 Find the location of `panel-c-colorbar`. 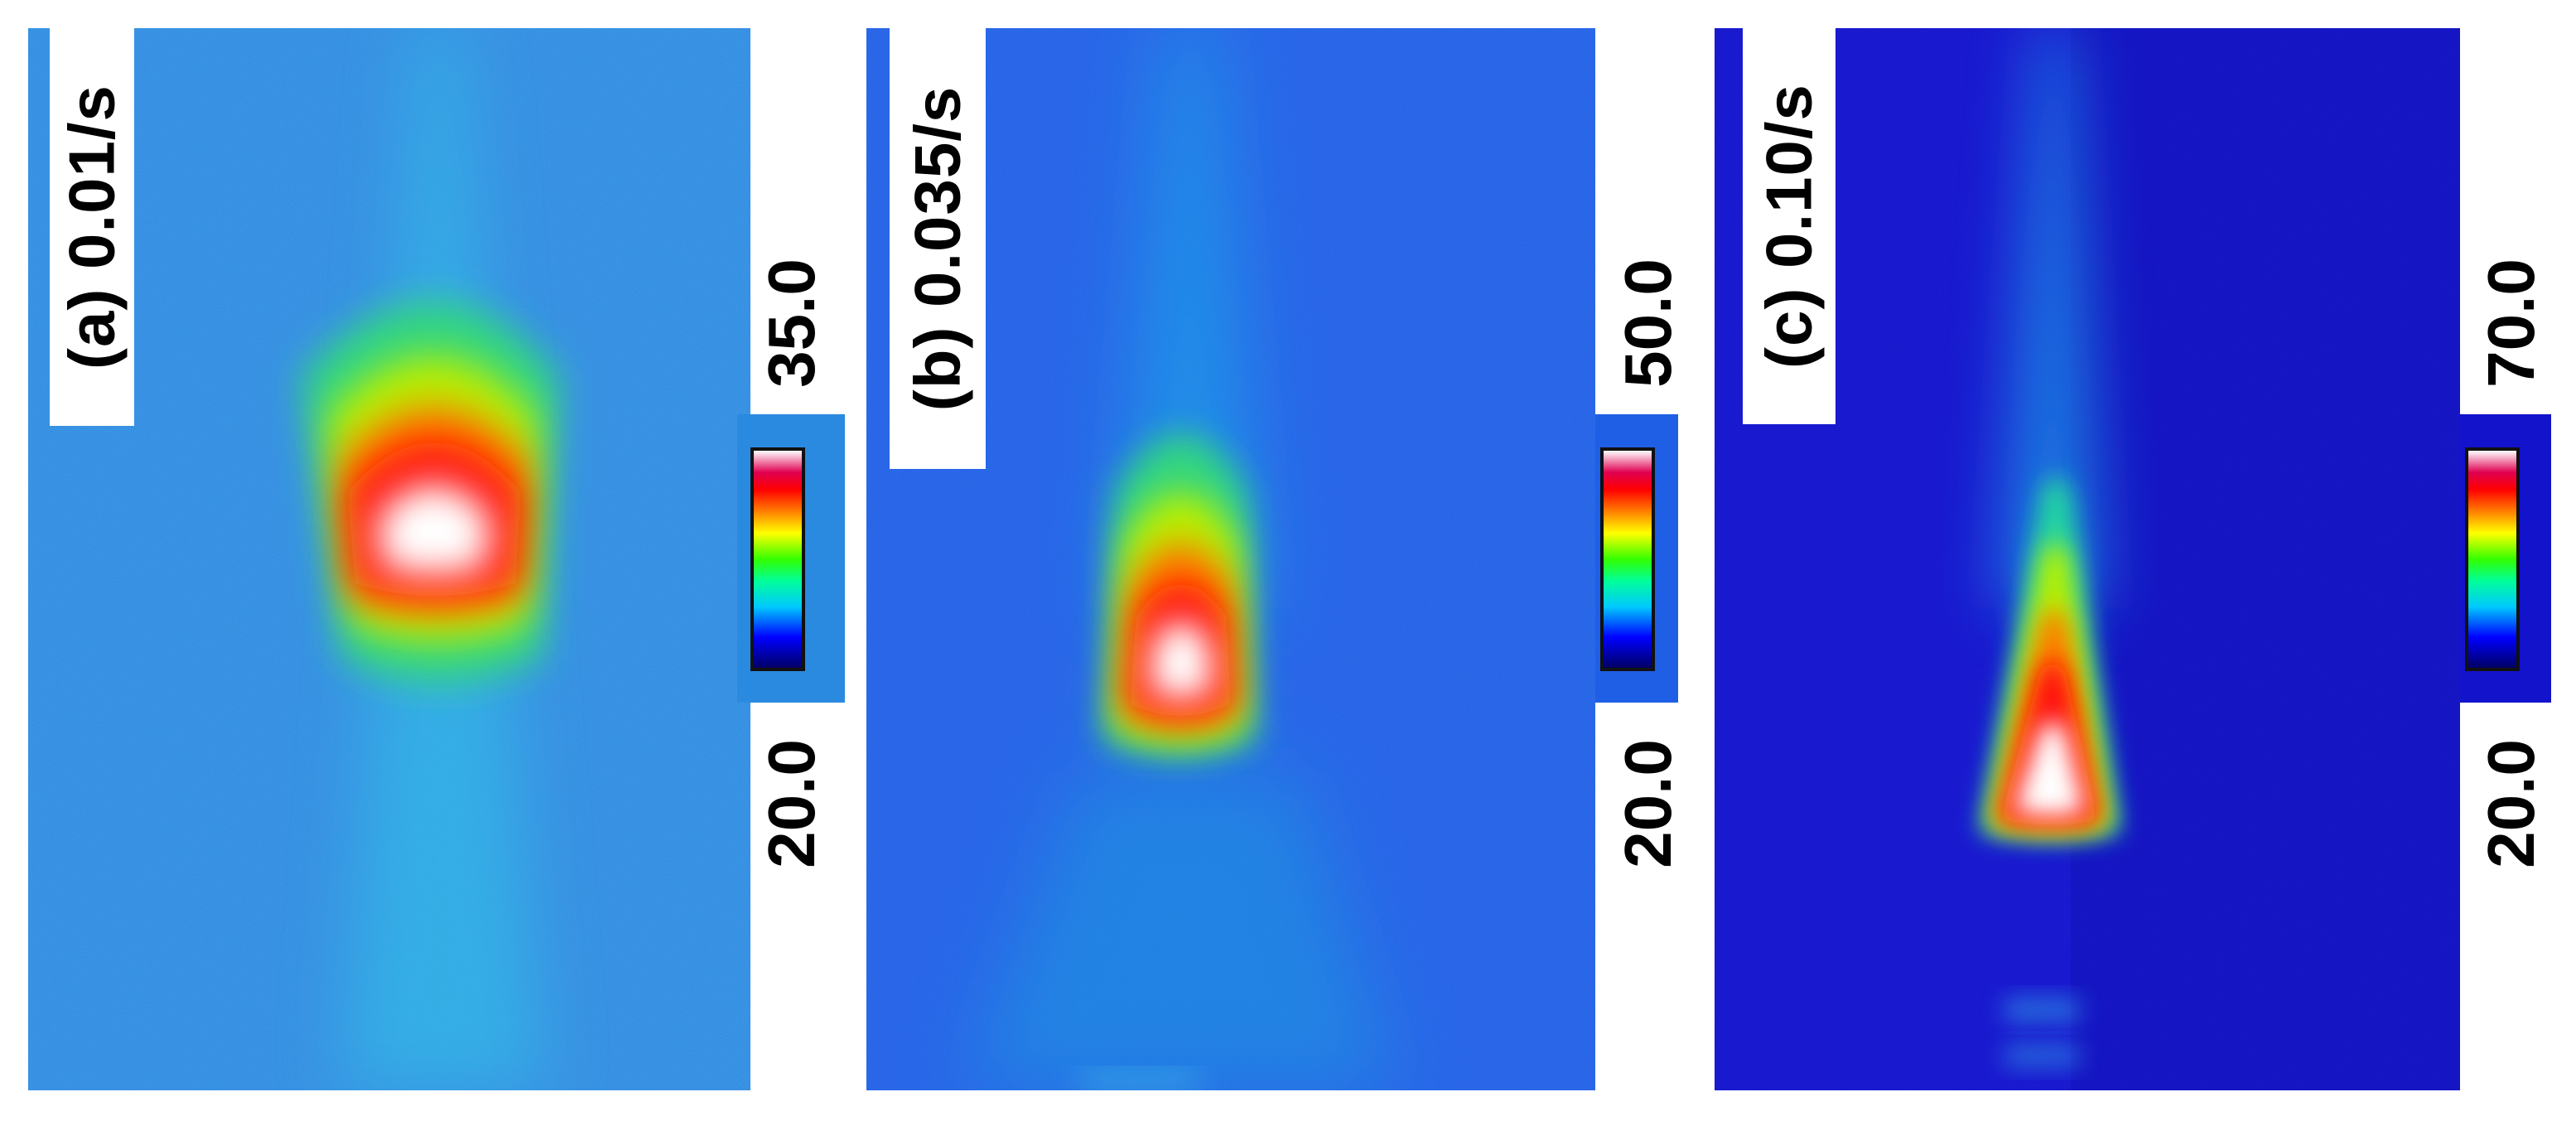

panel-c-colorbar is located at coordinates (2492, 559).